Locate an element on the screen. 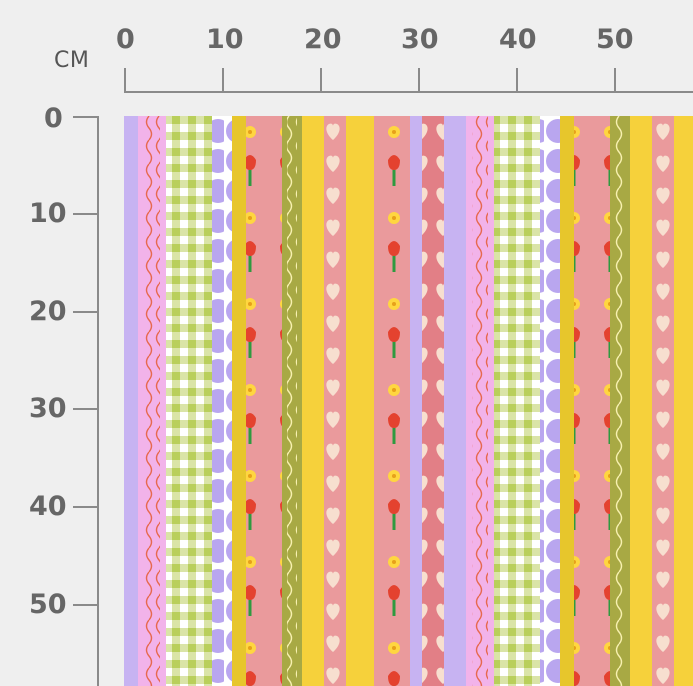 Image resolution: width=693 pixels, height=686 pixels. left-tick-label-20: 20 is located at coordinates (48, 311).